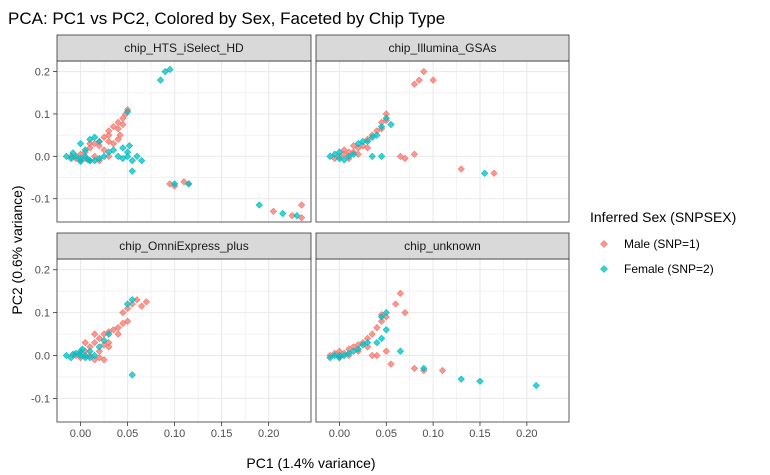 Image resolution: width=770 pixels, height=475 pixels. Describe the element at coordinates (604, 269) in the screenshot. I see `legend-key-female` at that location.